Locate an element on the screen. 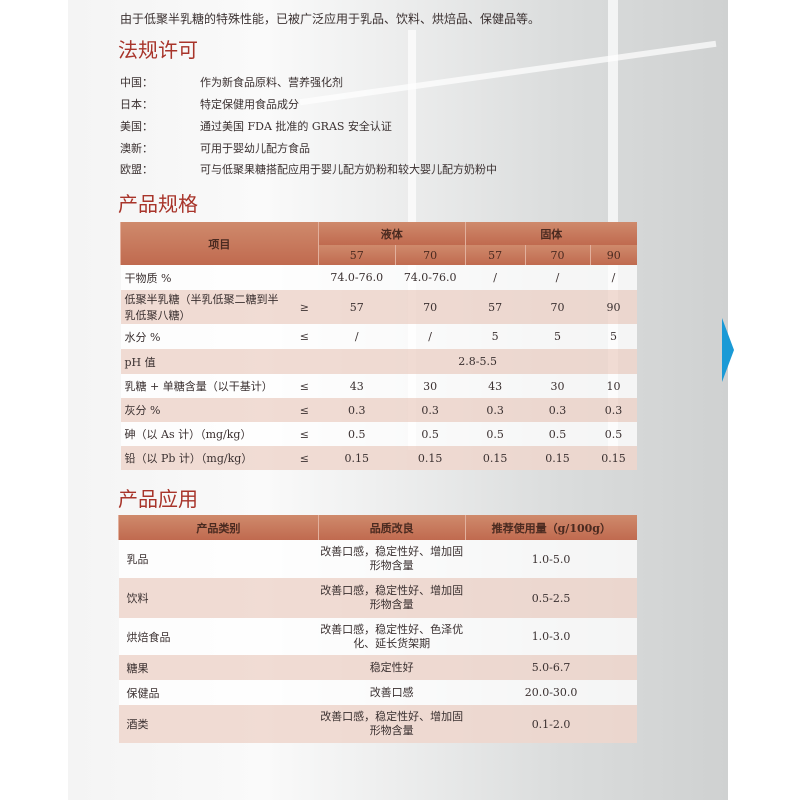 The image size is (800, 800). category: 饮料 is located at coordinates (218, 598).